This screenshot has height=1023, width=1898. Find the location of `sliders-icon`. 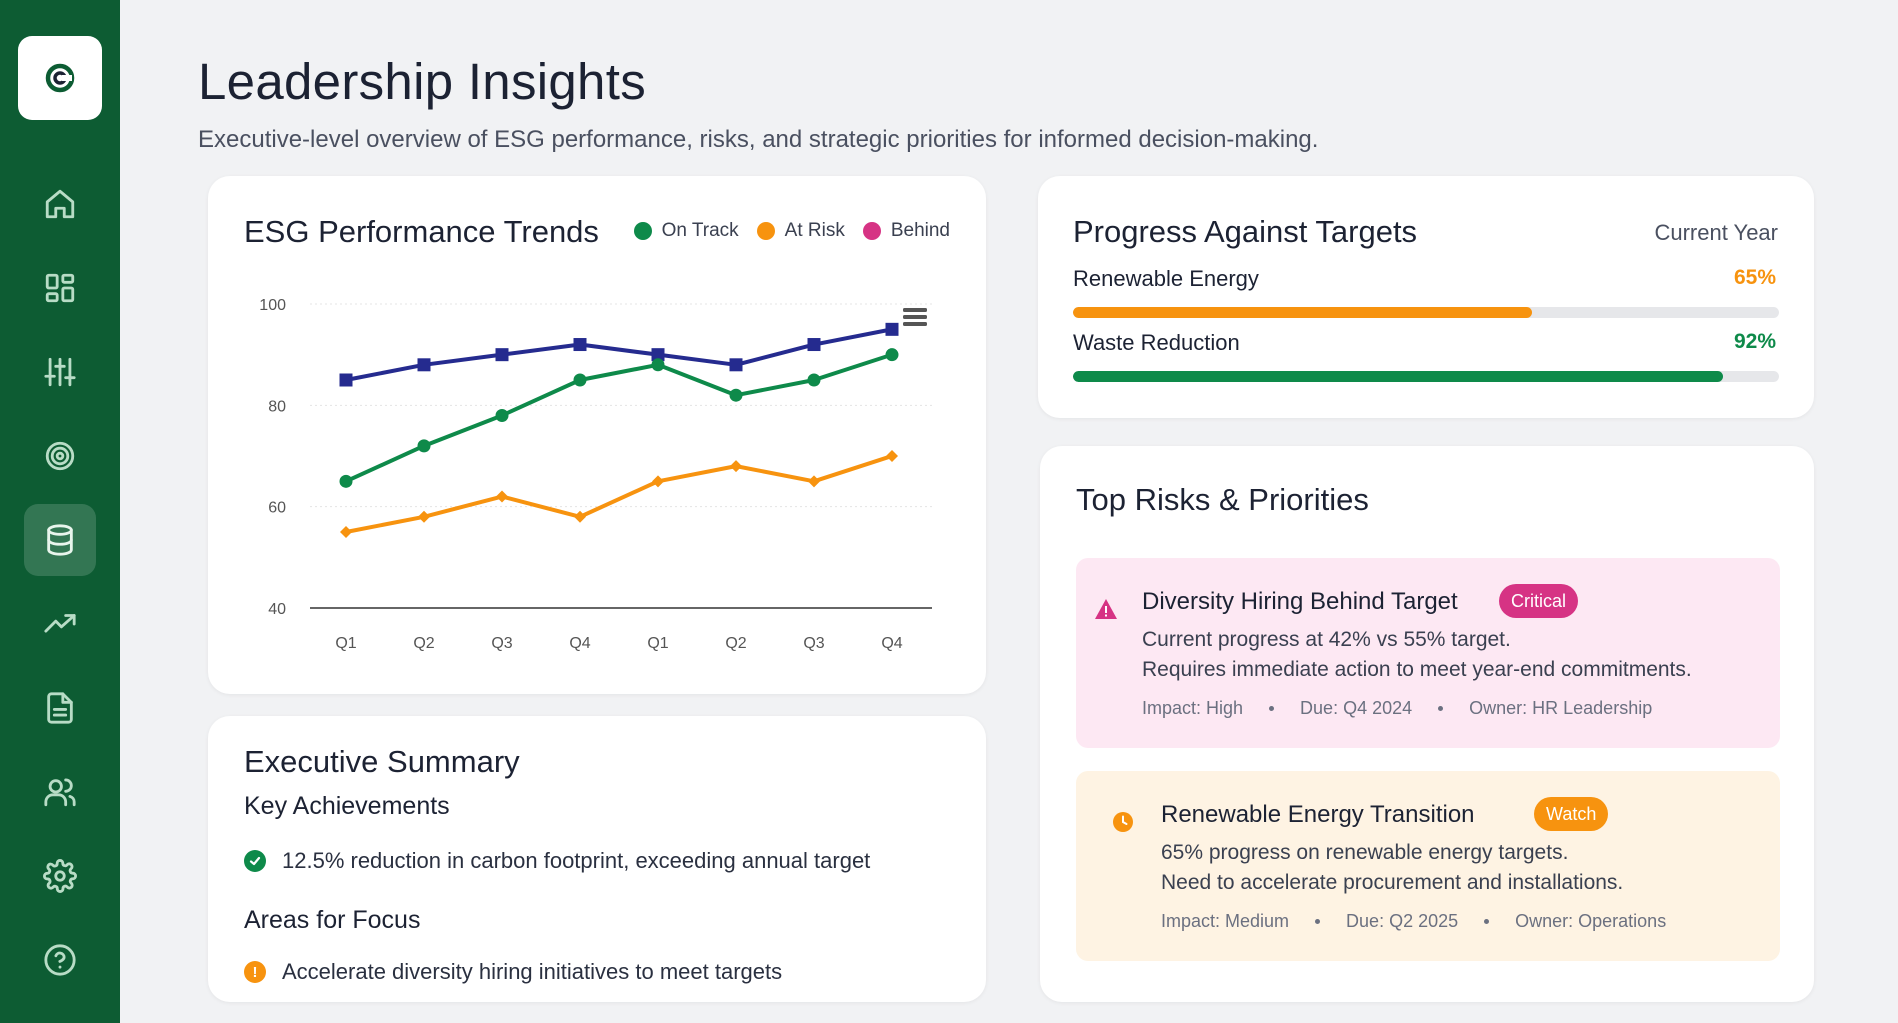

sliders-icon is located at coordinates (60, 372).